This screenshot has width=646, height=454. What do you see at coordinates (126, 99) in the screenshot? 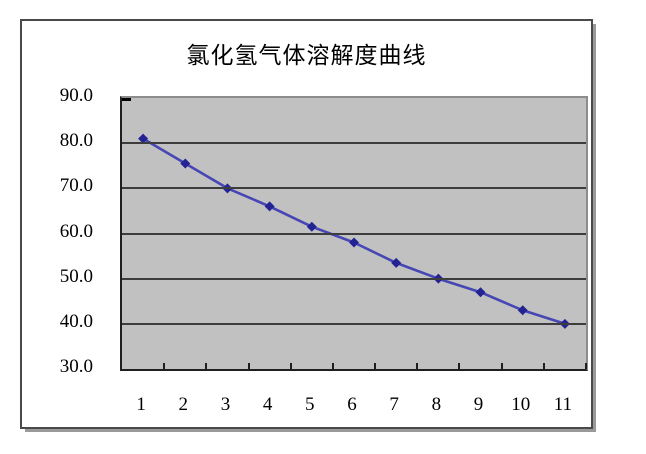
I see `y-axis-top-tick` at bounding box center [126, 99].